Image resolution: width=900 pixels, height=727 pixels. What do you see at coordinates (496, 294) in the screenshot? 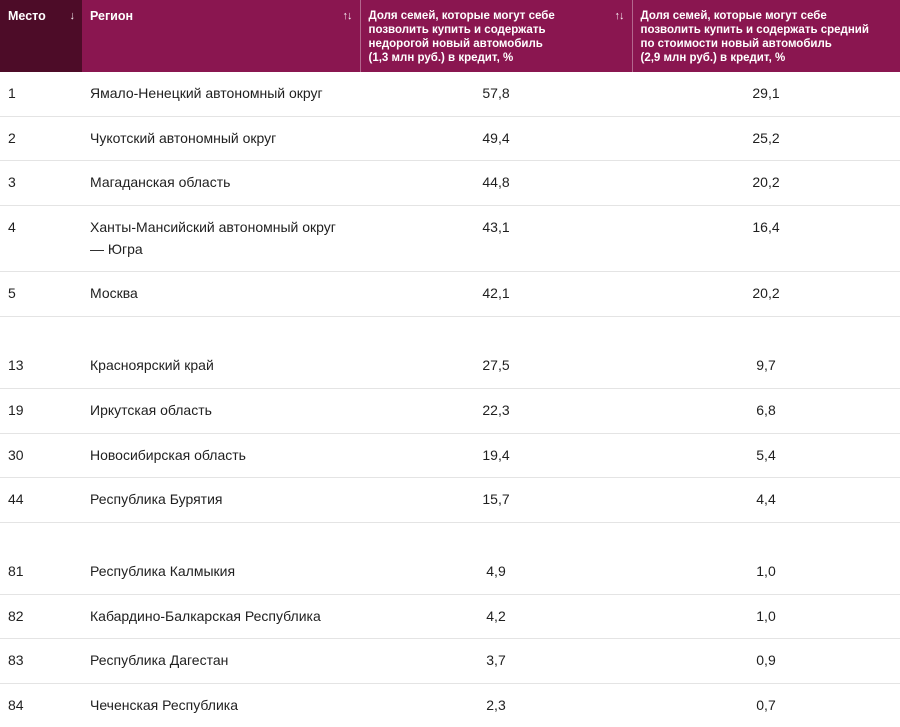
I see `cheap-car-value: 42,1` at bounding box center [496, 294].